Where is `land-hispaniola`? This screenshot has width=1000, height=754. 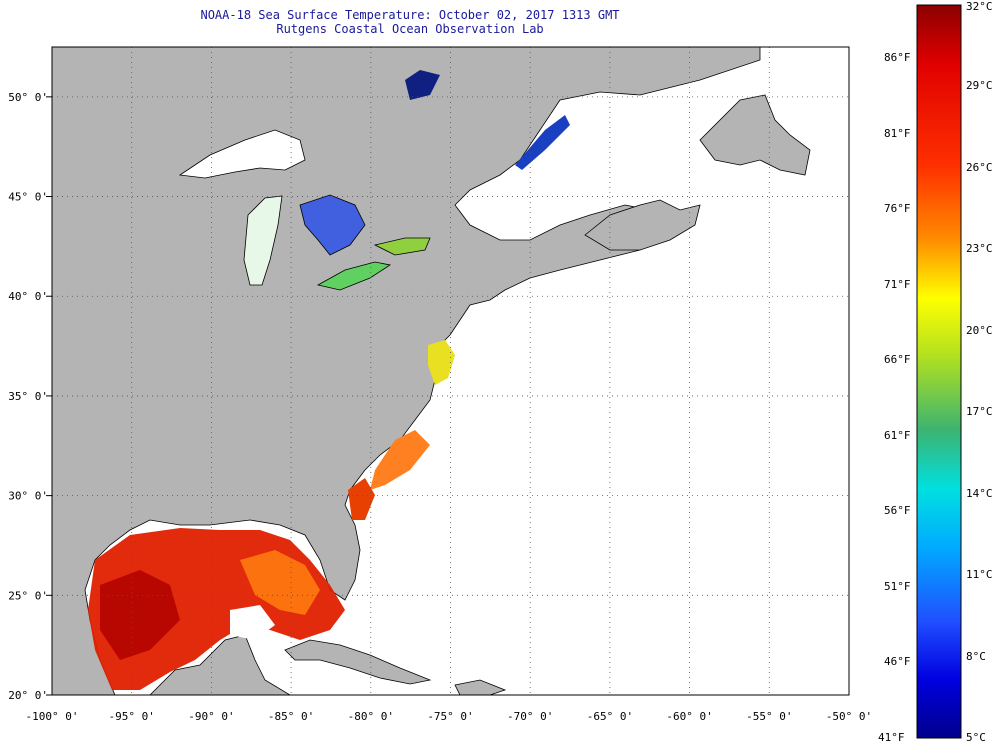 land-hispaniola is located at coordinates (480, 687).